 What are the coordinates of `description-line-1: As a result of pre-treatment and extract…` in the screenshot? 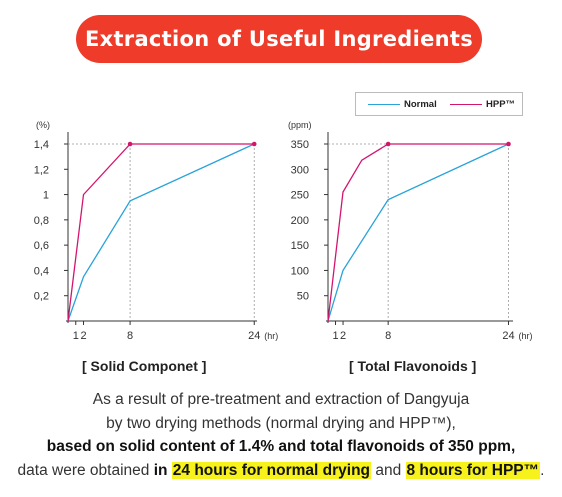 It's located at (281, 399).